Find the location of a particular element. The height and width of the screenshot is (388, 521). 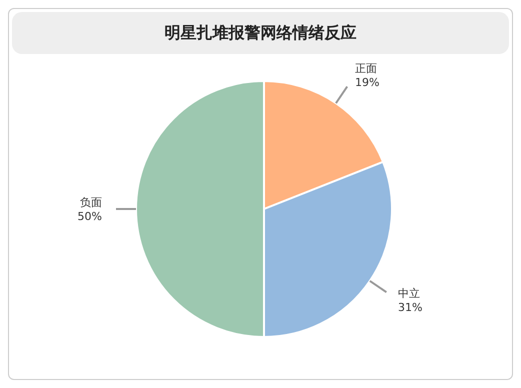

chart-title: 明星扎堆报警网络情绪反应 is located at coordinates (260, 33).